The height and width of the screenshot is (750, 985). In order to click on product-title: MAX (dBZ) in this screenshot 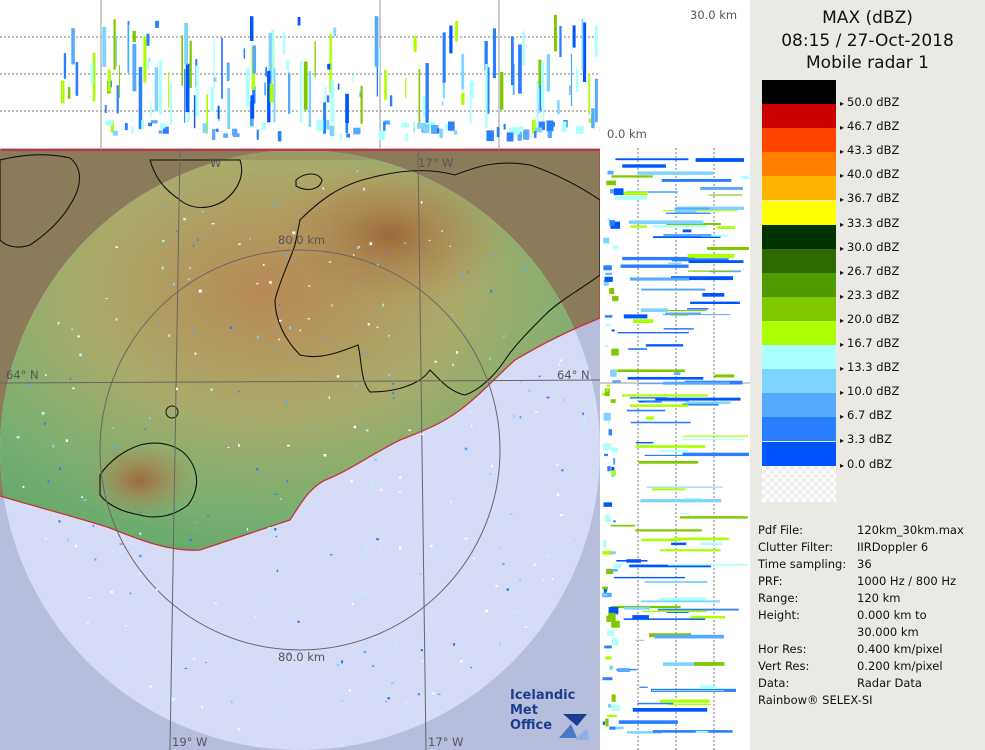, I will do `click(867, 18)`.